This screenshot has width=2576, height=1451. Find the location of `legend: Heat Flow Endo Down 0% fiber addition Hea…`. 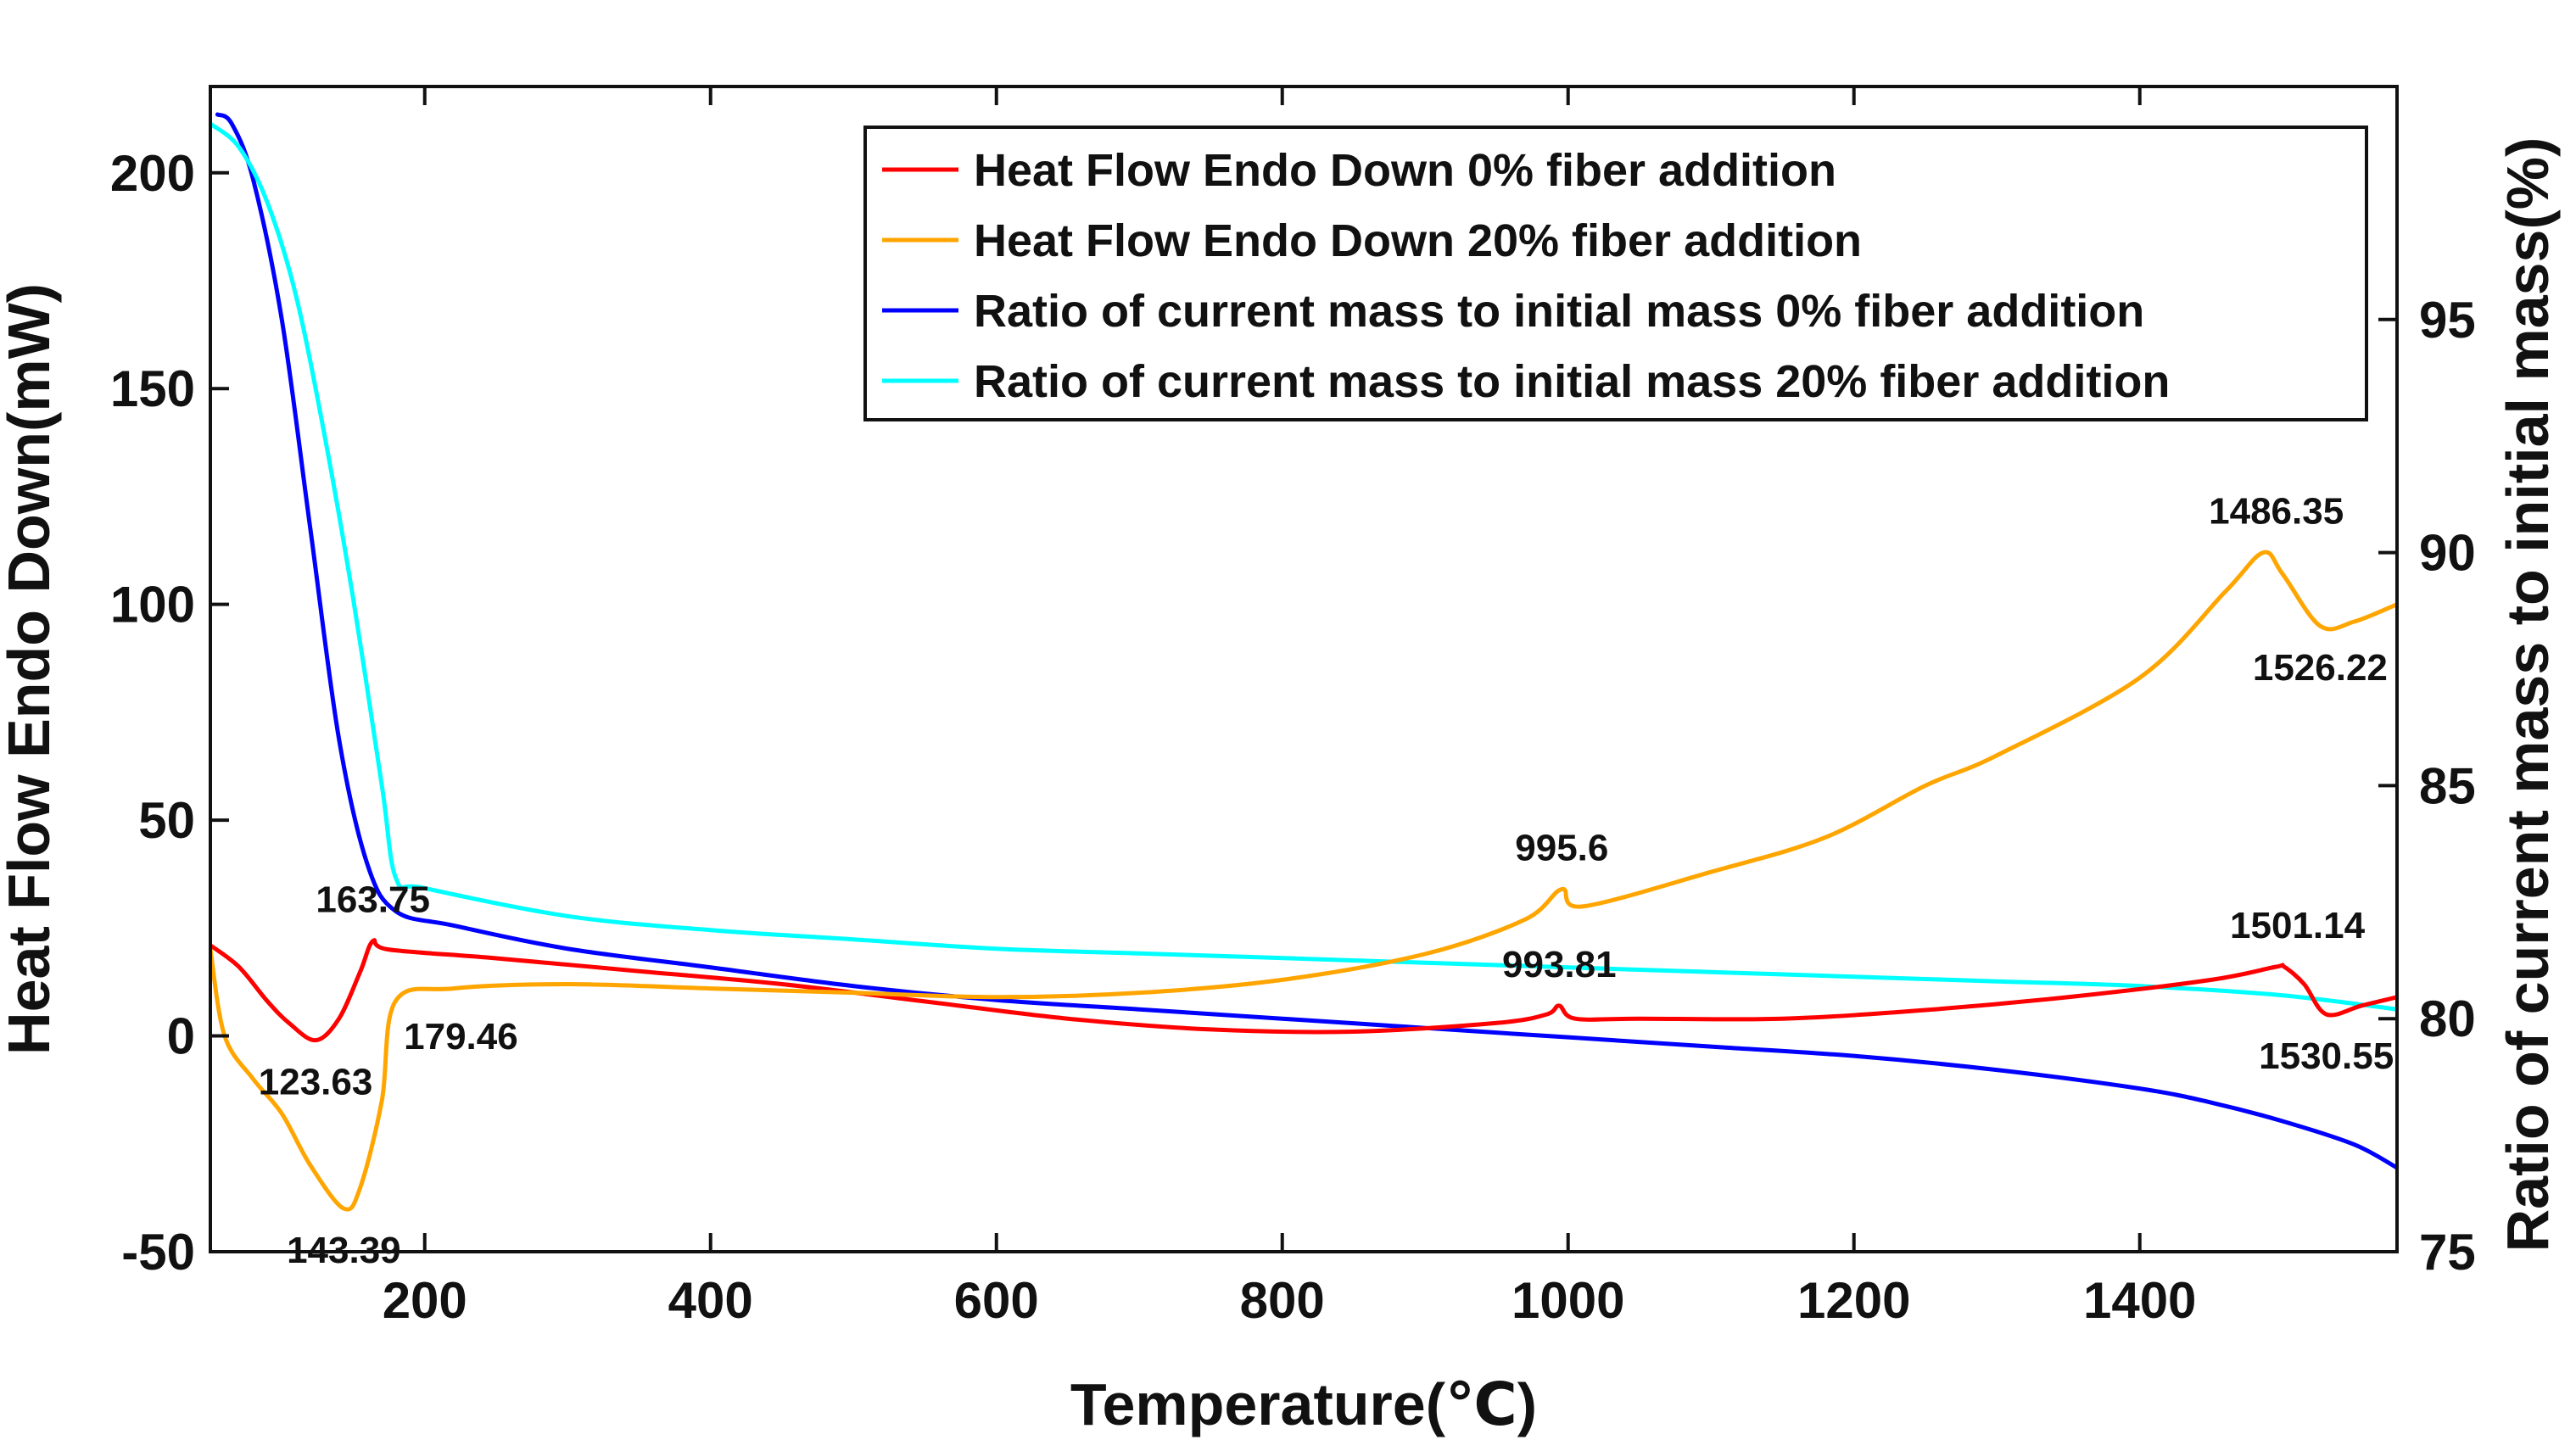

legend: Heat Flow Endo Down 0% fiber addition Hea… is located at coordinates (1615, 273).